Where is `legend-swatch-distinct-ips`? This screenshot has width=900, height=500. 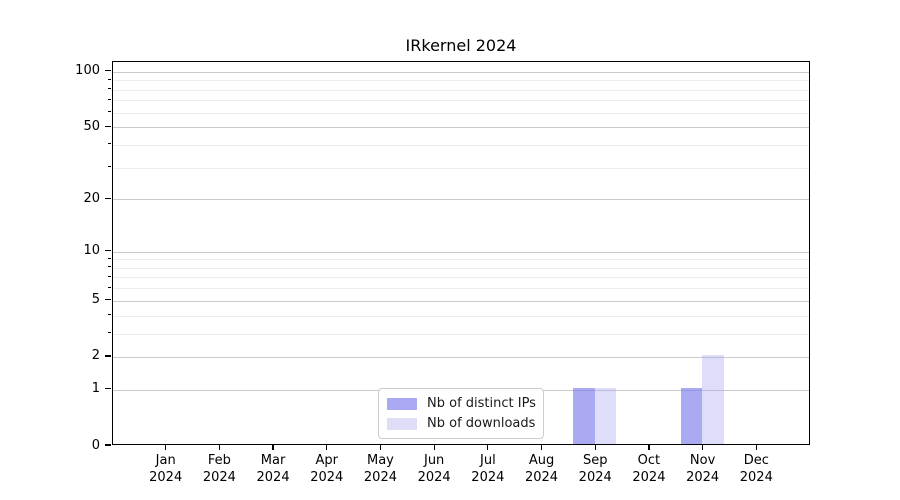 legend-swatch-distinct-ips is located at coordinates (402, 403).